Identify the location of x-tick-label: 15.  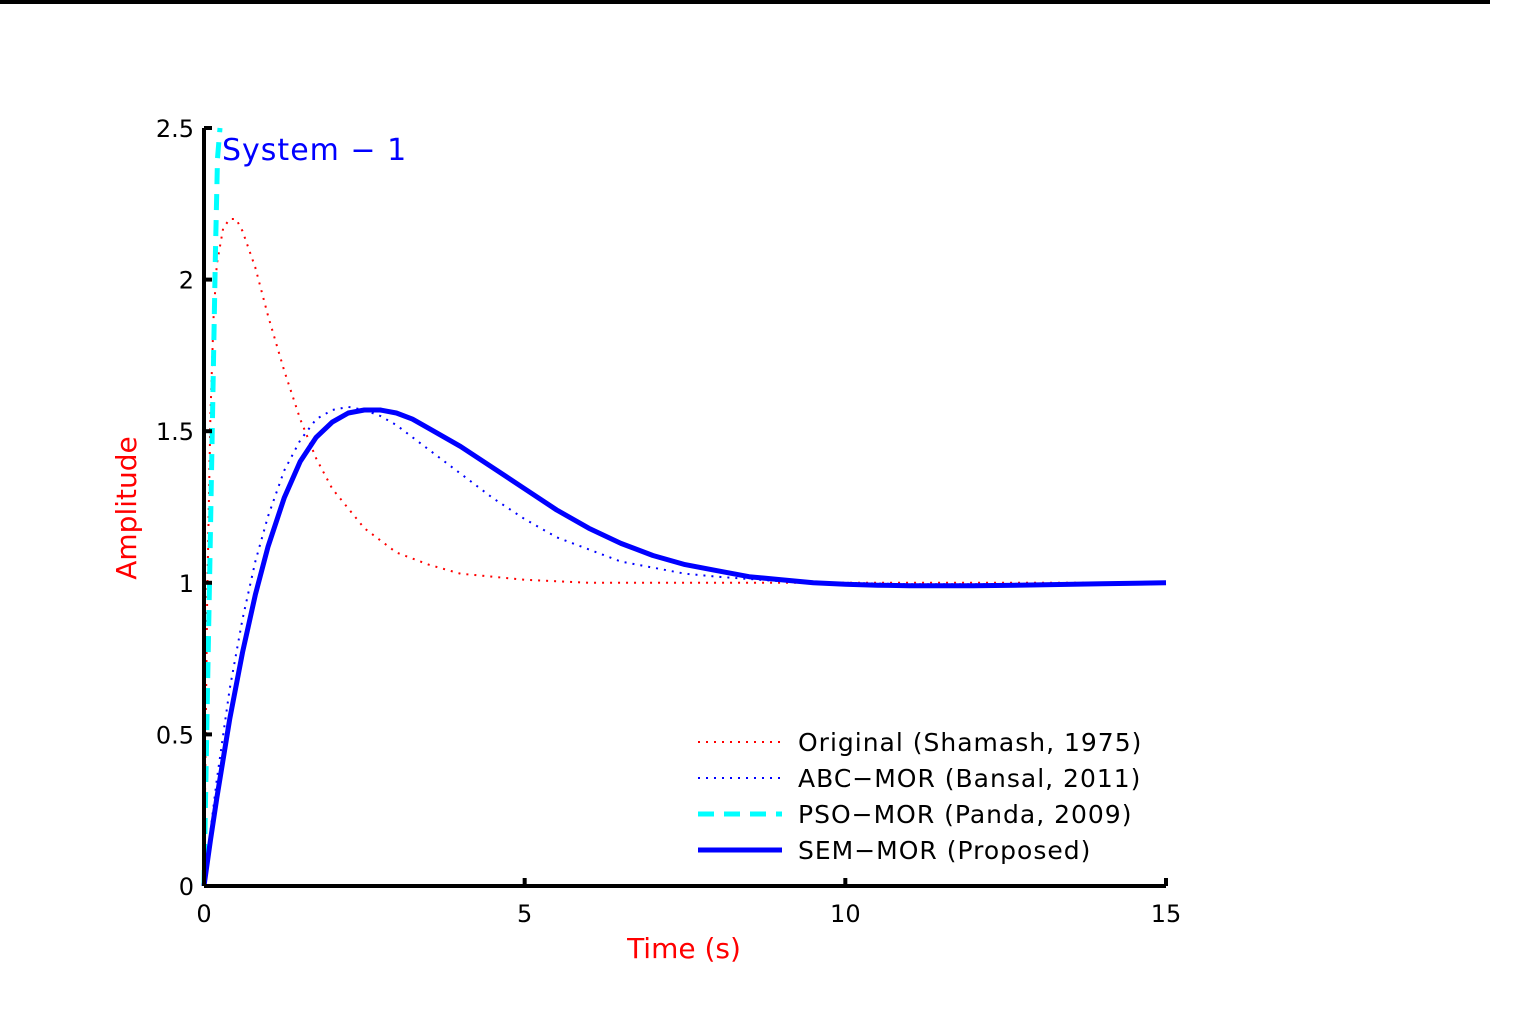
(1166, 914).